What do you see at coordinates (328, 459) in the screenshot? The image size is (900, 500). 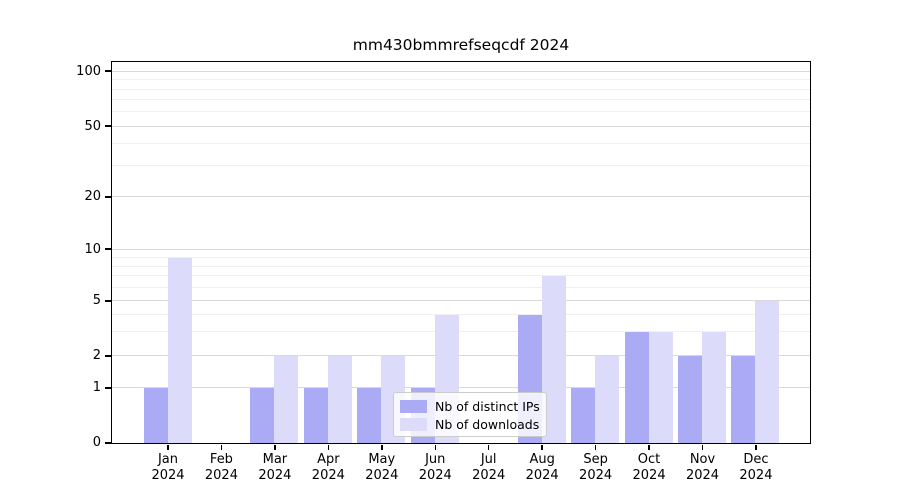 I see `x-tick-month: Apr` at bounding box center [328, 459].